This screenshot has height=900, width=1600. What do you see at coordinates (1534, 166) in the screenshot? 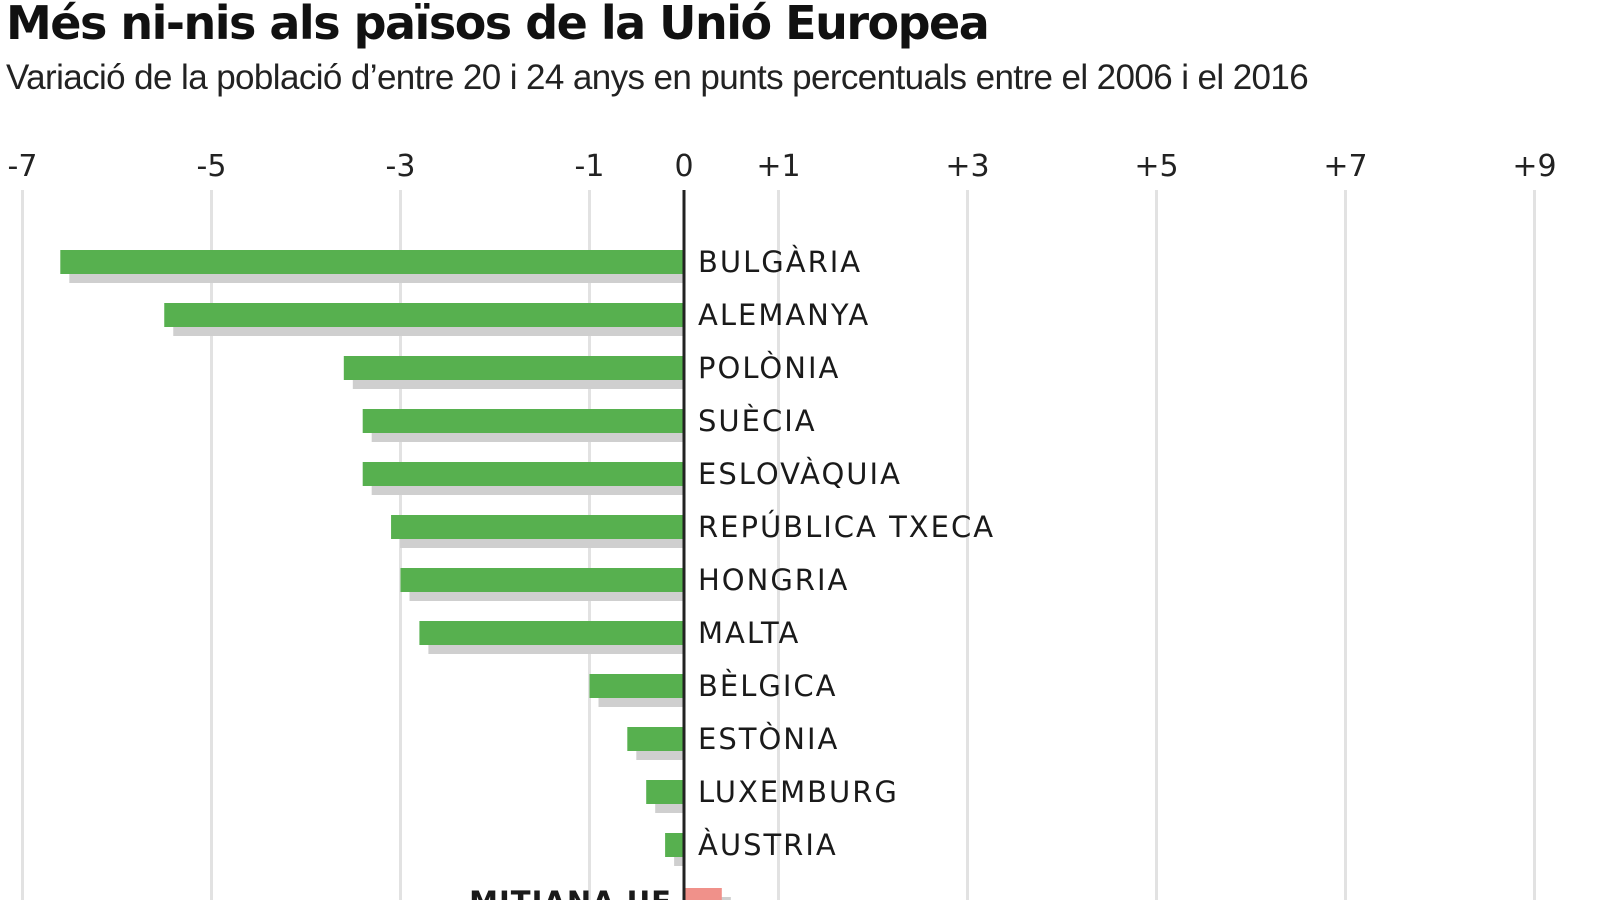
I see `x-tick-label: +9` at bounding box center [1534, 166].